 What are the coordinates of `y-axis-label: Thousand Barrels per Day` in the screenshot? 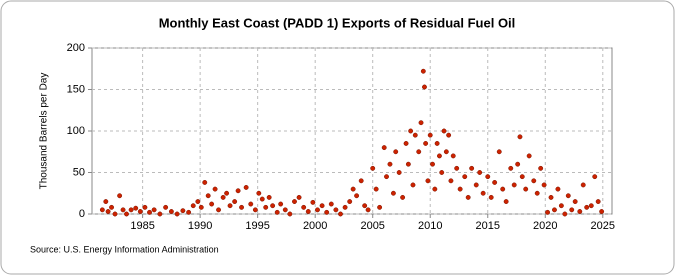 It's located at (44, 131).